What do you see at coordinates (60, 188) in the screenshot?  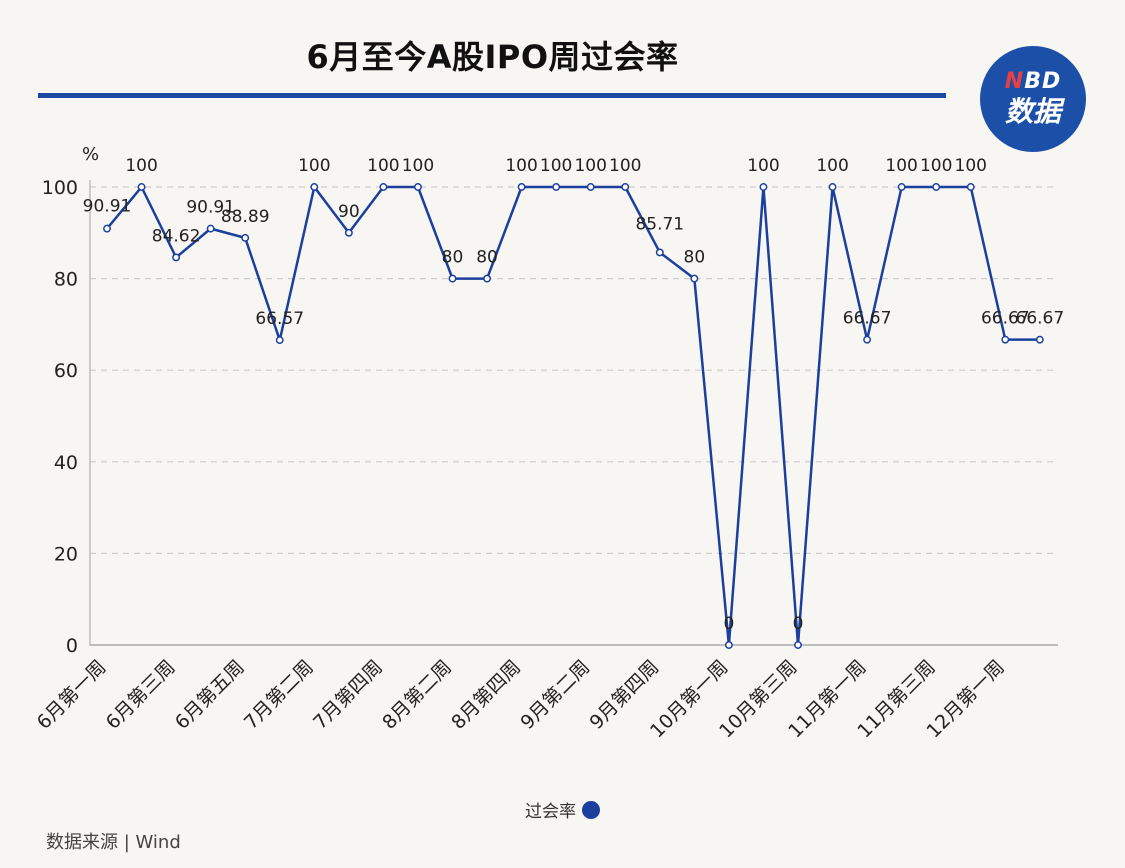 I see `y-tick-label: 100` at bounding box center [60, 188].